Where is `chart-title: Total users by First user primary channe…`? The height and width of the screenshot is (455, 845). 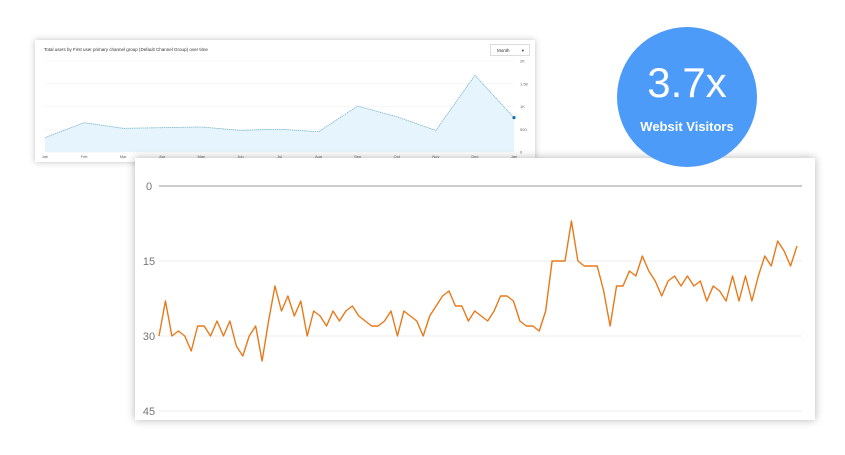 chart-title: Total users by First user primary channe… is located at coordinates (126, 49).